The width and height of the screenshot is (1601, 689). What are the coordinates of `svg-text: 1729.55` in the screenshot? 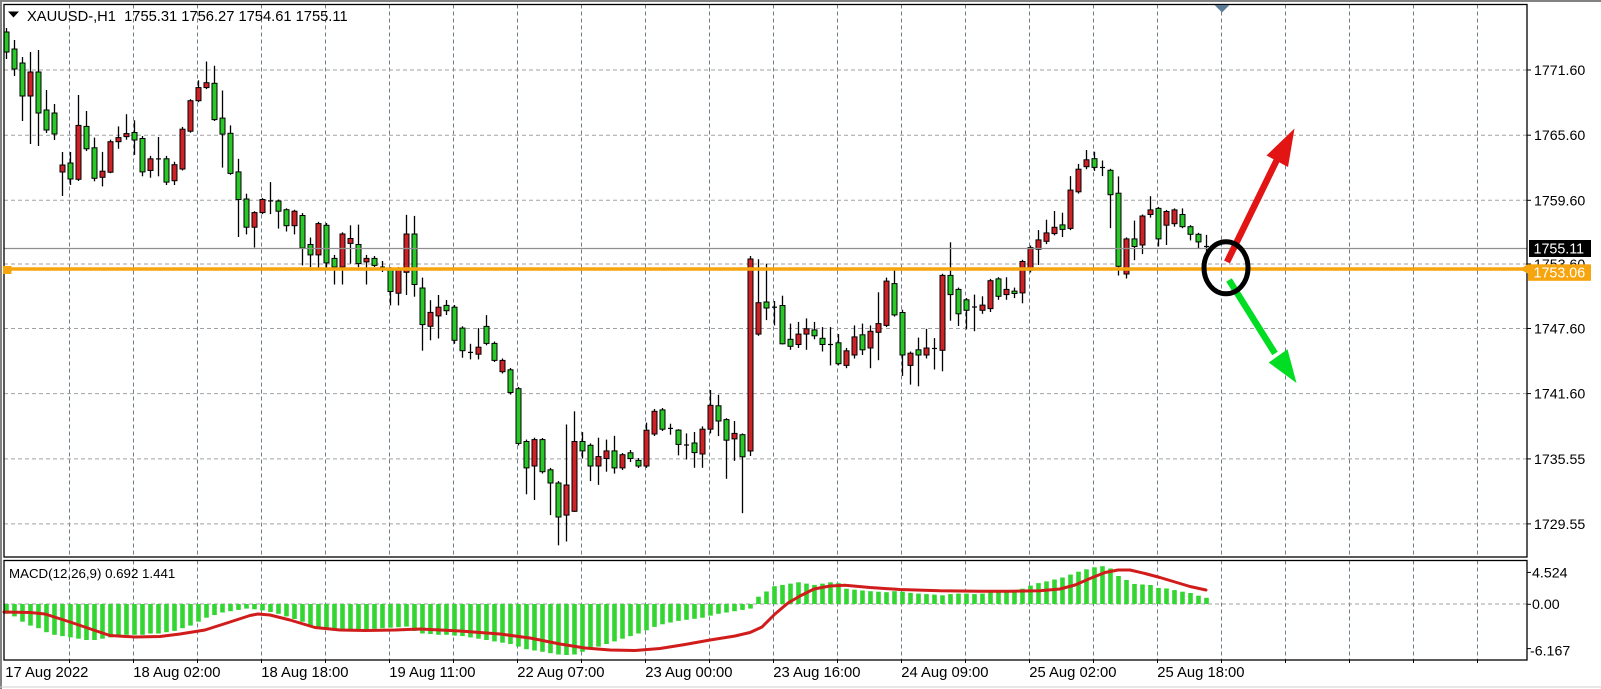 It's located at (1559, 525).